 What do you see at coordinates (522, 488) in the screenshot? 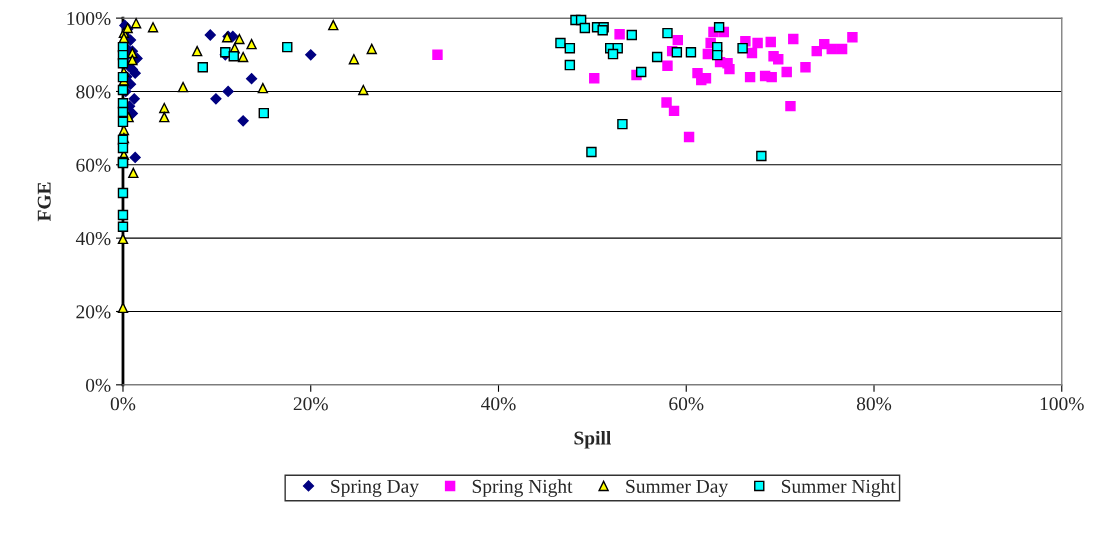
I see `legend-label: Spring Night` at bounding box center [522, 488].